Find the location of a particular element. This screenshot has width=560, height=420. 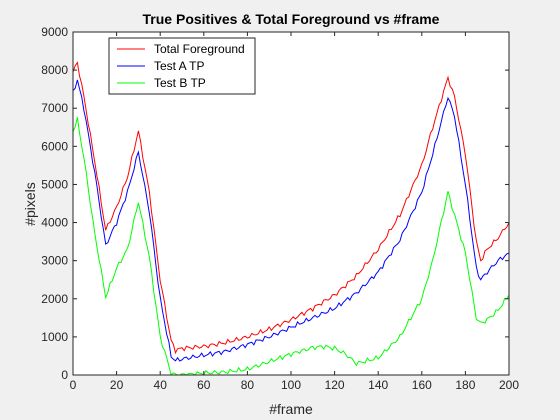

x-tick-label: 200 is located at coordinates (509, 385).